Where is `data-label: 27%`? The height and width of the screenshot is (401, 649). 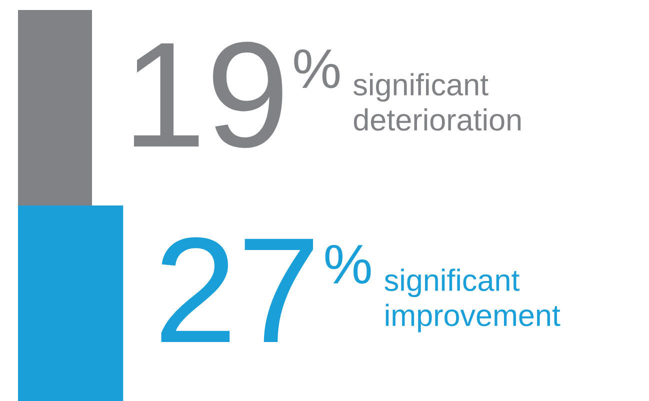
data-label: 27% is located at coordinates (266, 289).